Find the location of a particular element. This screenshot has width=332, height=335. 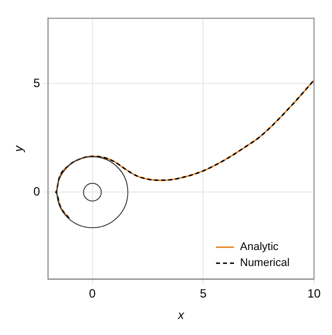

x-tick-label: 0 is located at coordinates (92, 293).